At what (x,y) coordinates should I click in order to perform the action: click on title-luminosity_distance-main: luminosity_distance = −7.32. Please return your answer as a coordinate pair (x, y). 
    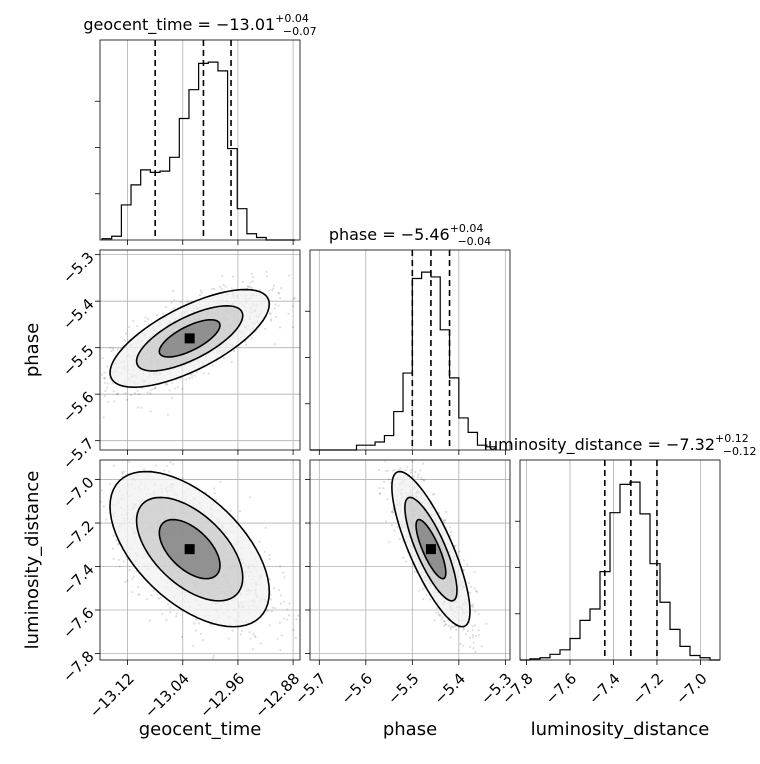
    Looking at the image, I should click on (599, 445).